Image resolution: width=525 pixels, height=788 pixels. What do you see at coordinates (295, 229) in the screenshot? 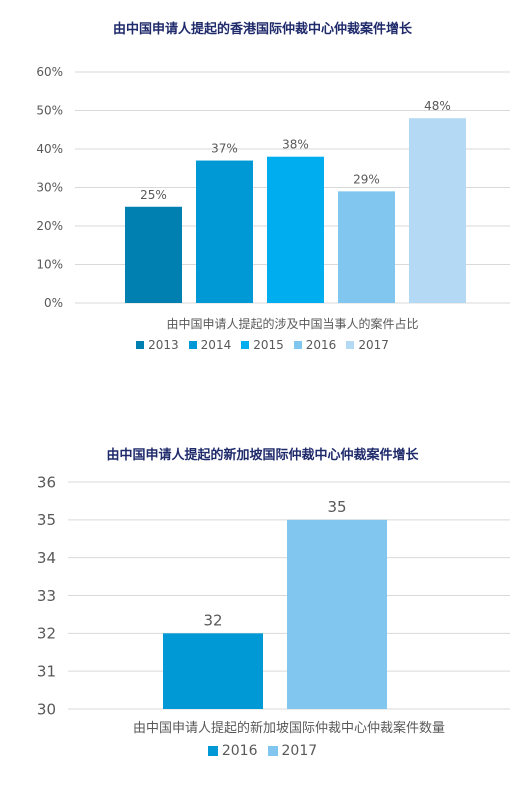
I see `bar-2015` at bounding box center [295, 229].